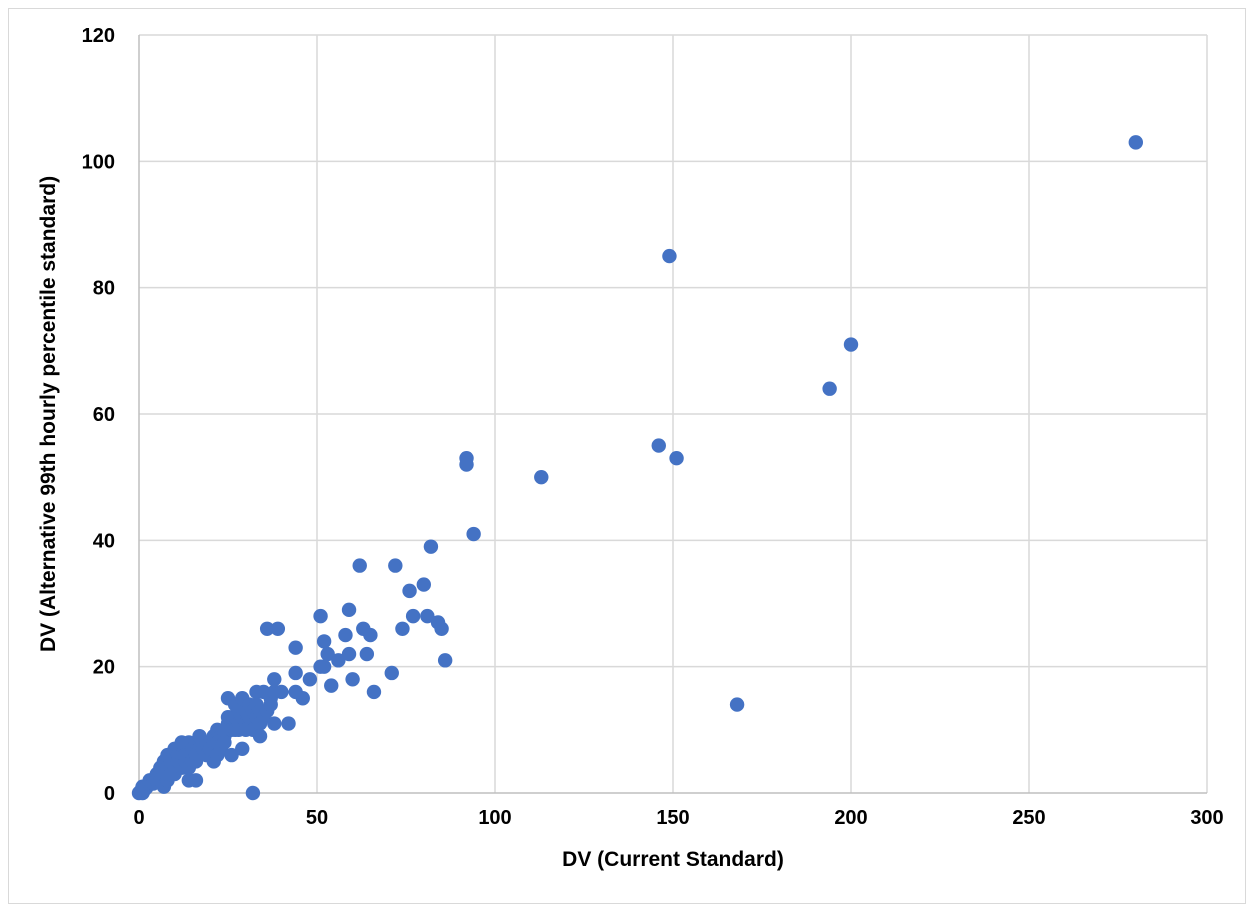 This screenshot has height=910, width=1254. Describe the element at coordinates (98, 36) in the screenshot. I see `y-tick-label: 120` at that location.